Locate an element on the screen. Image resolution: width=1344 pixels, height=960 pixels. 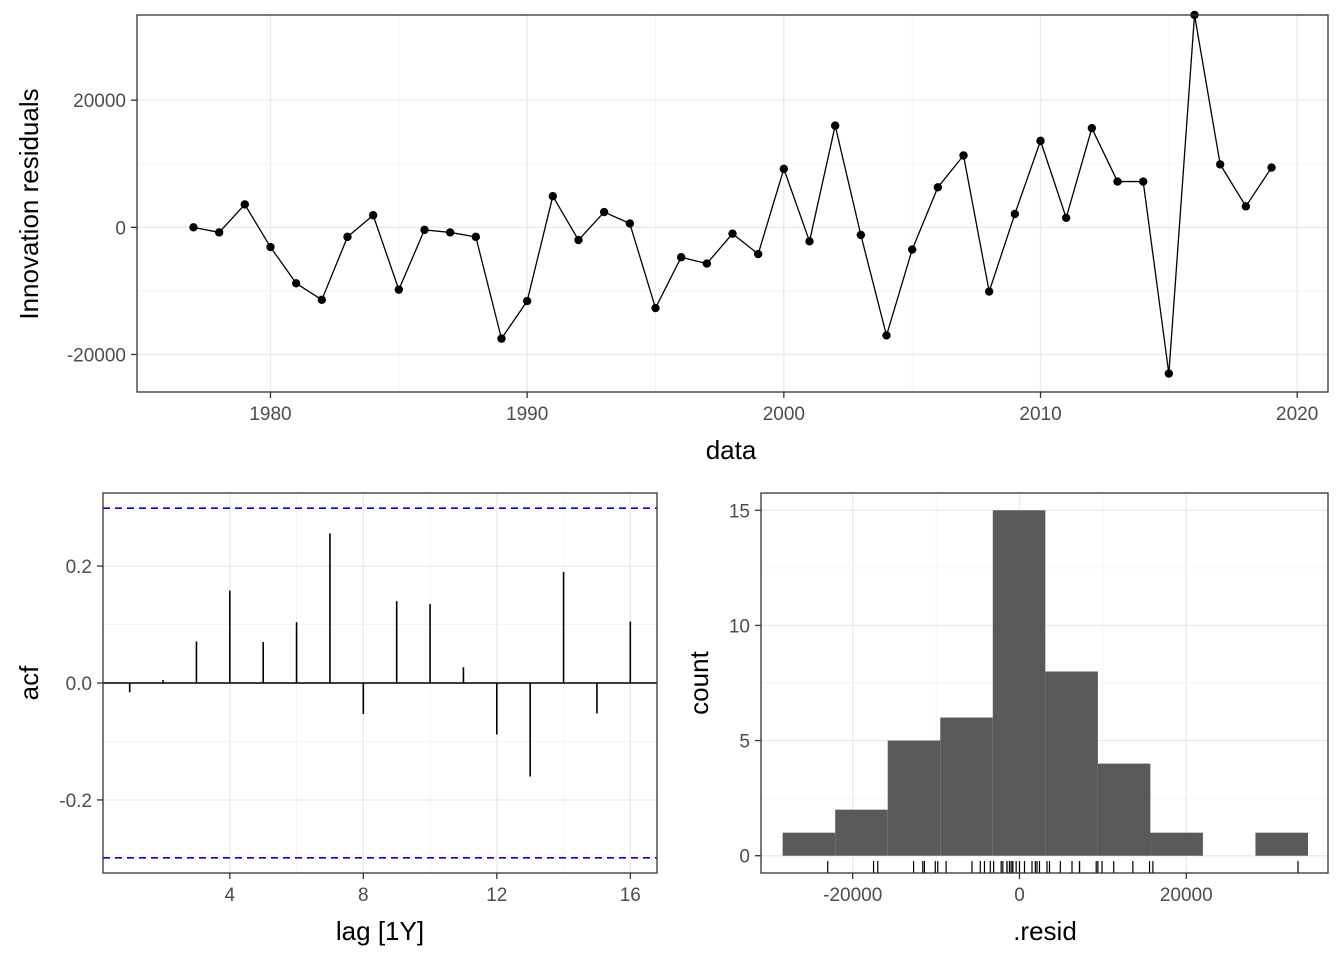
hist-x-axis-title: .resid is located at coordinates (1045, 931).